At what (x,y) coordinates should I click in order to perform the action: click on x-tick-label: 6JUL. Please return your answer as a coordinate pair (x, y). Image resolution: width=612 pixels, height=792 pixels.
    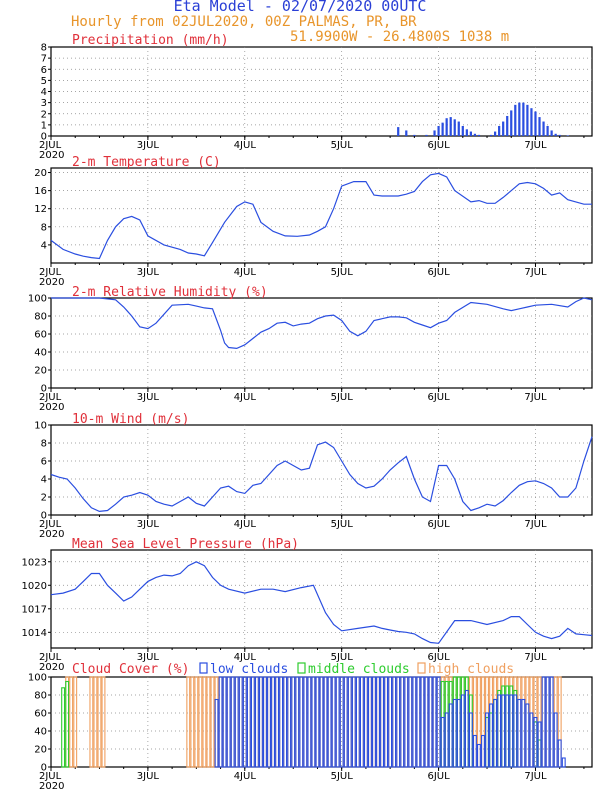
    Looking at the image, I should click on (438, 776).